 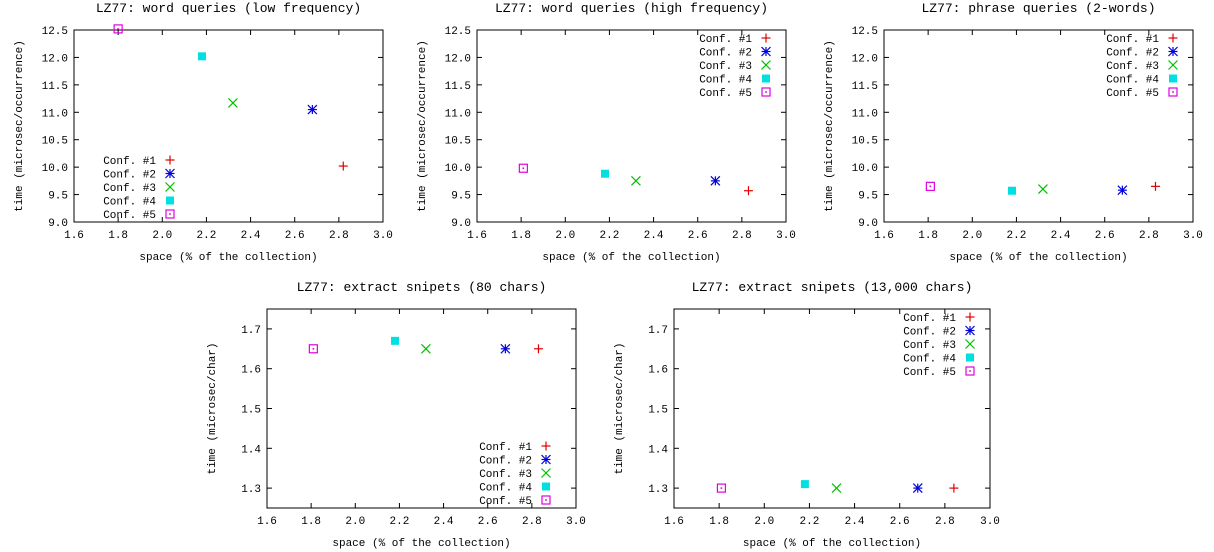 What do you see at coordinates (725, 54) in the screenshot?
I see `legend-label: Conf. #2` at bounding box center [725, 54].